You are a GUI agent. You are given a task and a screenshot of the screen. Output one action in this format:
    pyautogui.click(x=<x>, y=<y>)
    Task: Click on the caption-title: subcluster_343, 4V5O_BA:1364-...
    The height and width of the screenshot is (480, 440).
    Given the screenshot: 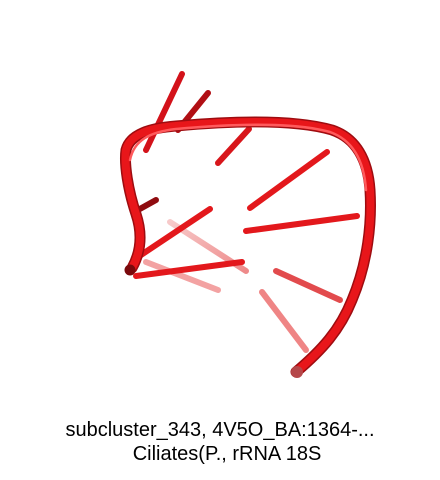 What is the action you would take?
    pyautogui.click(x=220, y=430)
    